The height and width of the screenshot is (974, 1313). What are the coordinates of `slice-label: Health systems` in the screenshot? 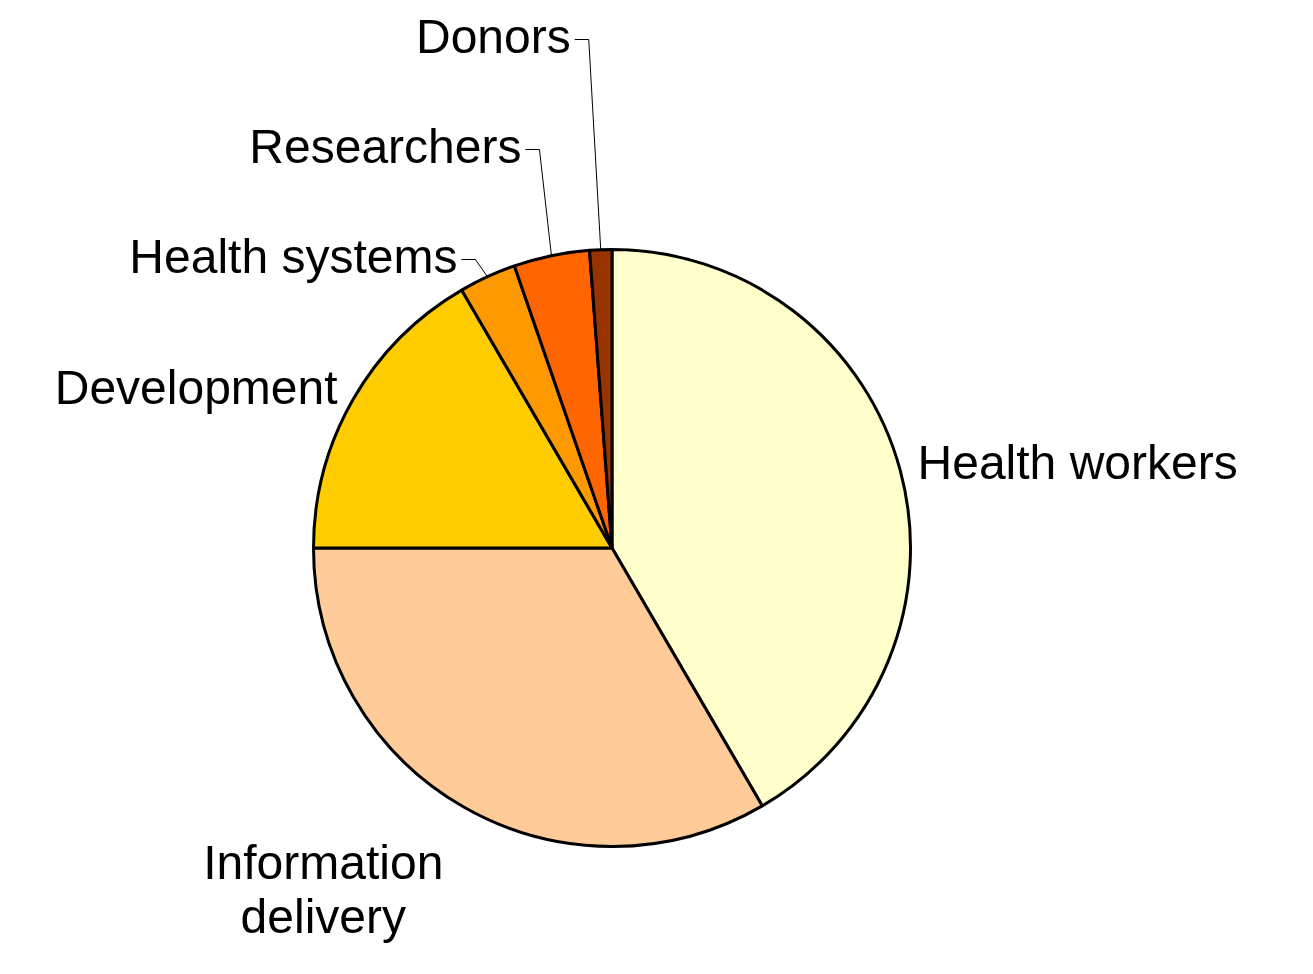 It's located at (293, 256).